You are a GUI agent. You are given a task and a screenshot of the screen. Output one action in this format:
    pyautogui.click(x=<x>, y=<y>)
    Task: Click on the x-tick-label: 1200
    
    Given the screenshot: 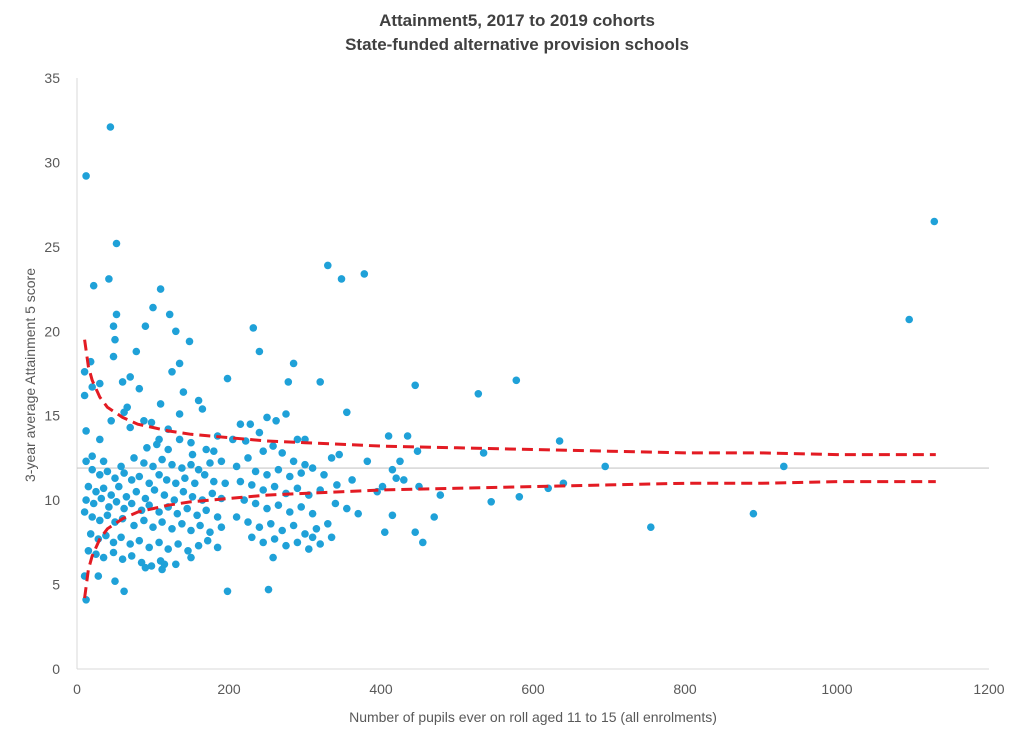 What is the action you would take?
    pyautogui.click(x=988, y=689)
    